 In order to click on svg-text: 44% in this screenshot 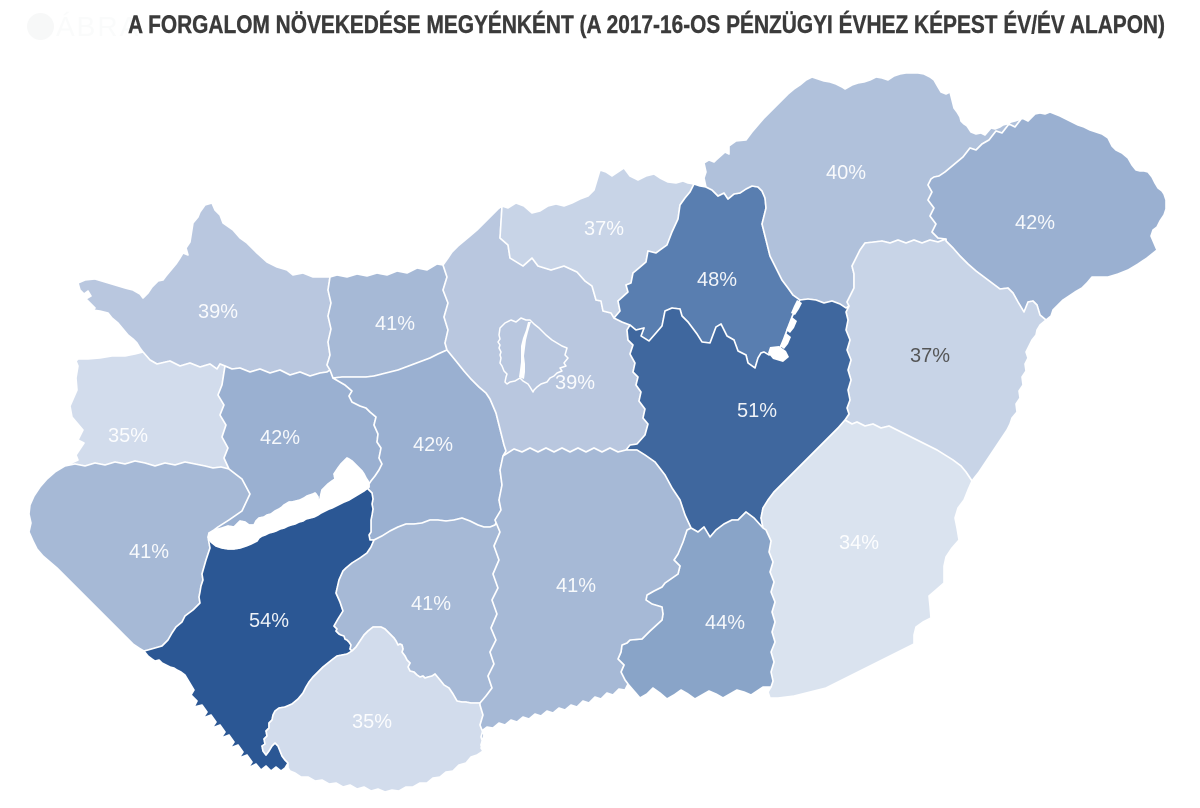, I will do `click(725, 623)`.